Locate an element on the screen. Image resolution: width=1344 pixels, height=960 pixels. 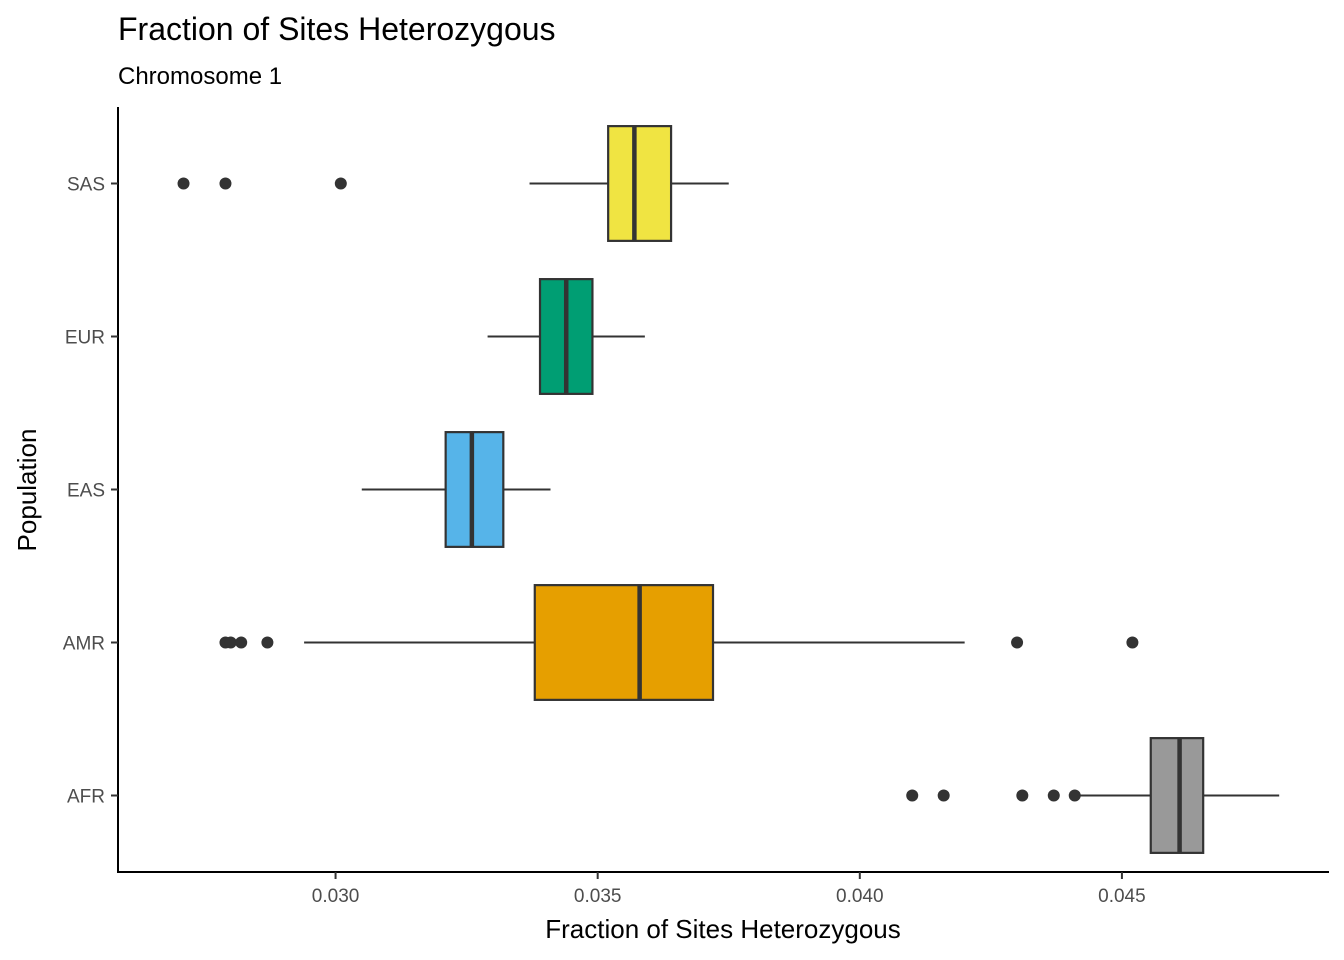
y-tick-label: EUR is located at coordinates (85, 338).